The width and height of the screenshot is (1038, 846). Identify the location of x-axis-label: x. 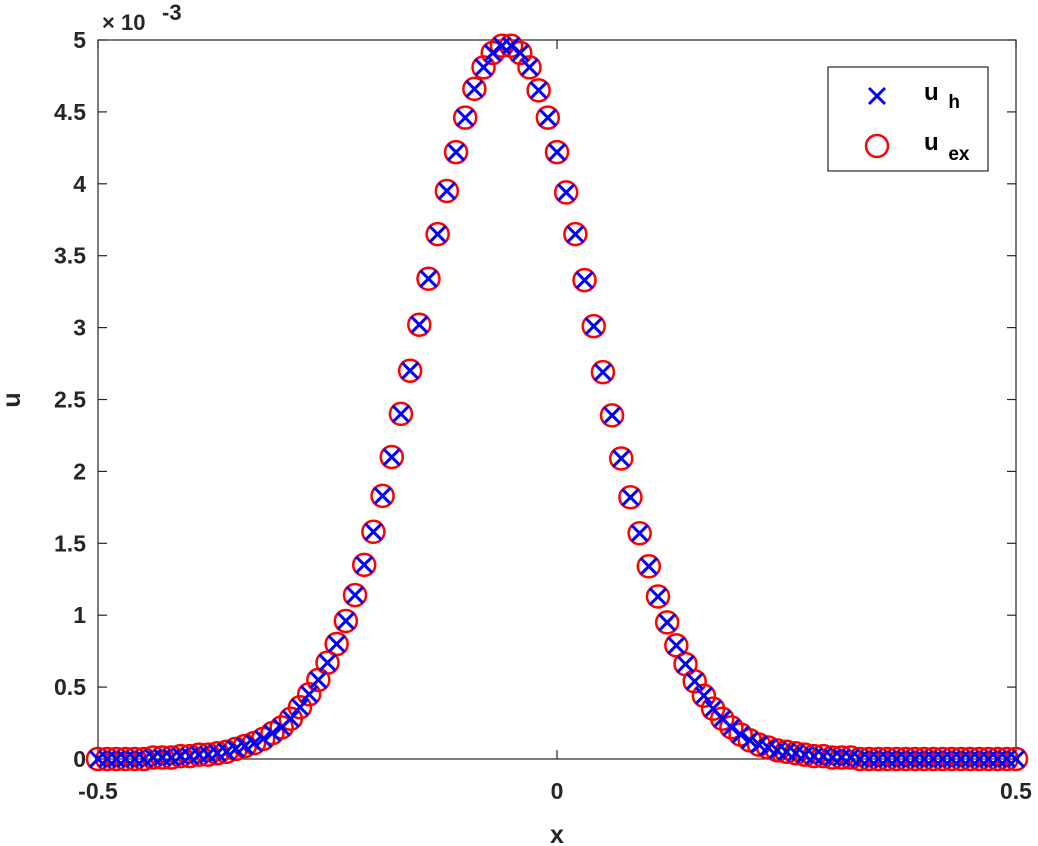
(557, 833).